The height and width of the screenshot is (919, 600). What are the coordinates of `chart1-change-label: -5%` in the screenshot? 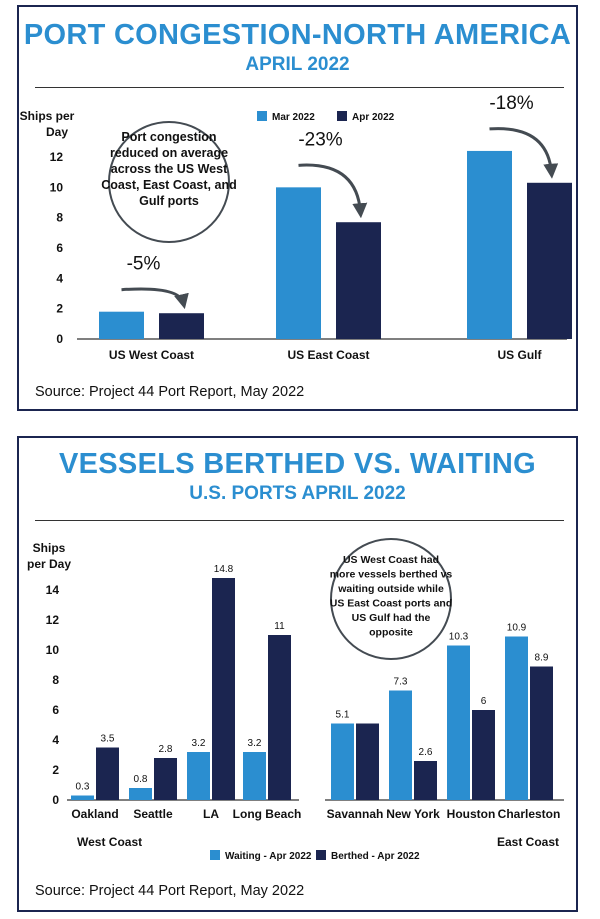 It's located at (144, 264).